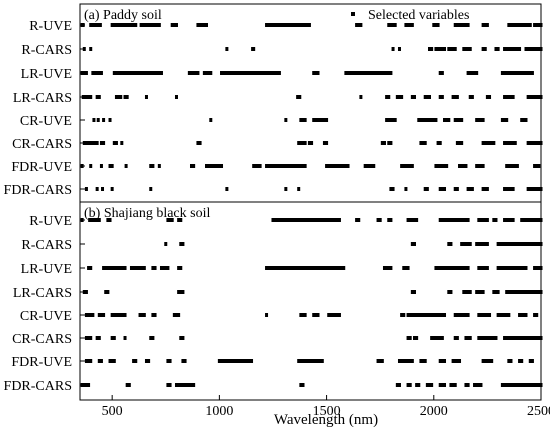 This screenshot has height=431, width=550. Describe the element at coordinates (274, 121) in the screenshot. I see `row-cr-uve: CR-UVE` at that location.